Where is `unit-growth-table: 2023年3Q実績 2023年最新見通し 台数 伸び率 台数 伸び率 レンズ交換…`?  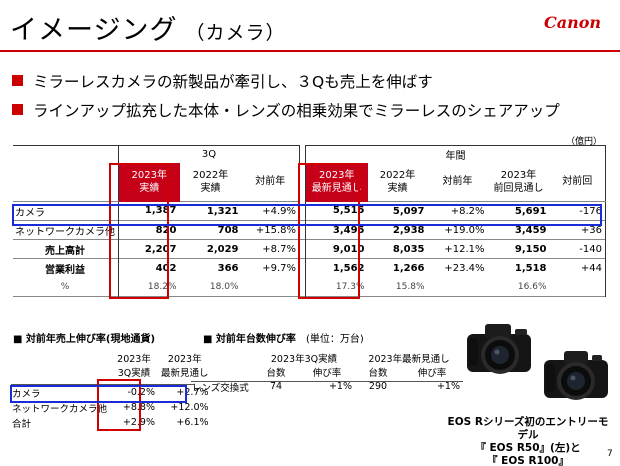 unit-growth-table: 2023年3Q実績 2023年最新見通し 台数 伸び率 台数 伸び率 レンズ交換… is located at coordinates (327, 372).